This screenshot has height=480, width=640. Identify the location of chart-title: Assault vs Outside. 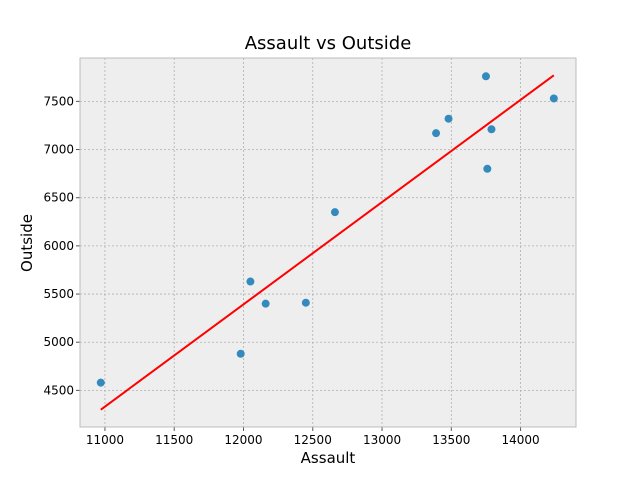
(328, 43).